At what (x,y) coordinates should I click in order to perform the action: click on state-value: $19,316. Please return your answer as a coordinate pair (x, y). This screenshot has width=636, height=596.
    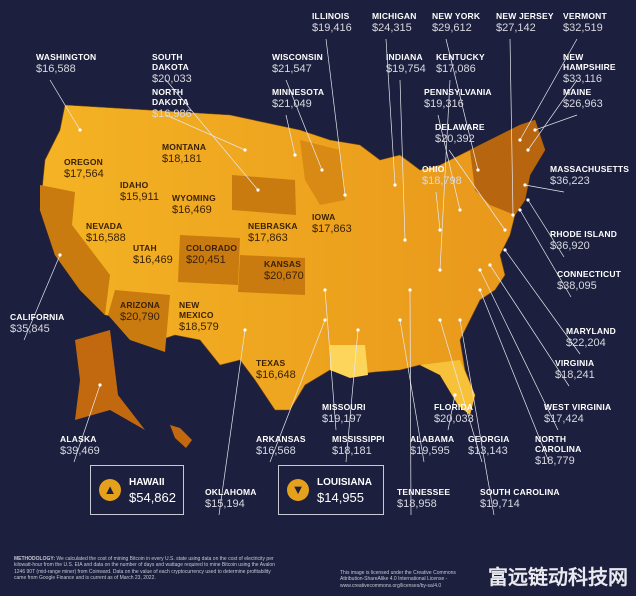
    Looking at the image, I should click on (444, 103).